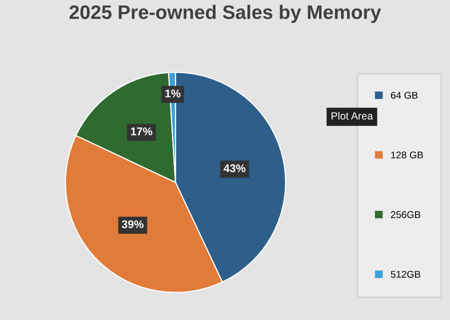 This screenshot has height=320, width=450. I want to click on data-label: 43%, so click(235, 168).